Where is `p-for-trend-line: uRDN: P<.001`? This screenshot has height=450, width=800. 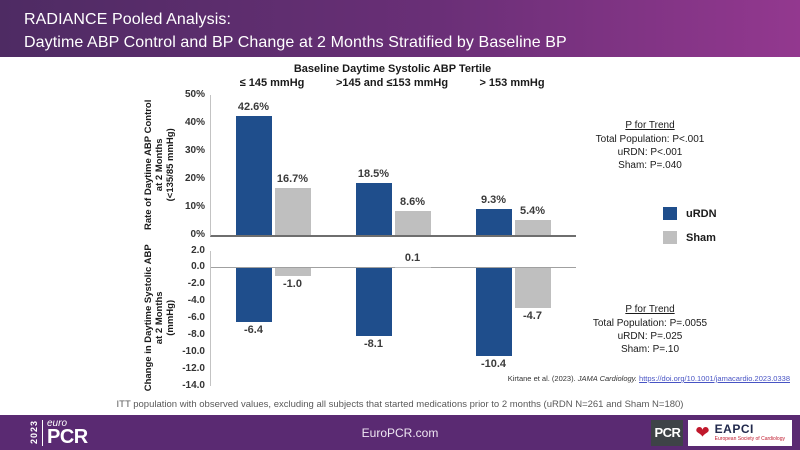 p-for-trend-line: uRDN: P<.001 is located at coordinates (650, 152).